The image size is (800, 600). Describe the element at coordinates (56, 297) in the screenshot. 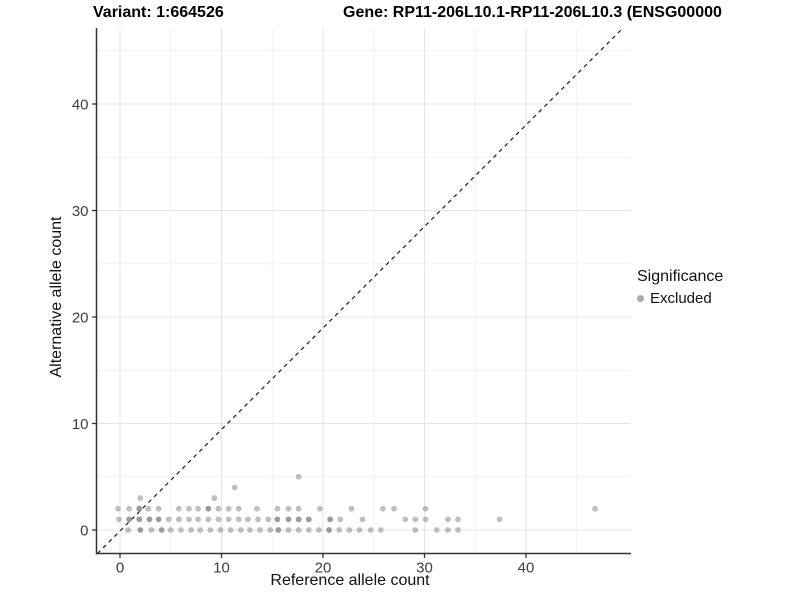

I see `y-axis-title: Alternative allele count` at that location.